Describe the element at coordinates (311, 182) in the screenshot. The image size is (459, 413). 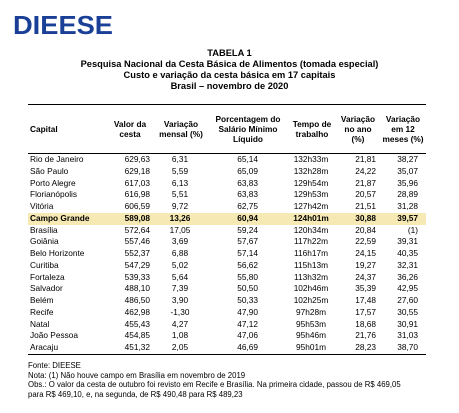
I see `cell-tempo-trabalho: 129h54m` at that location.